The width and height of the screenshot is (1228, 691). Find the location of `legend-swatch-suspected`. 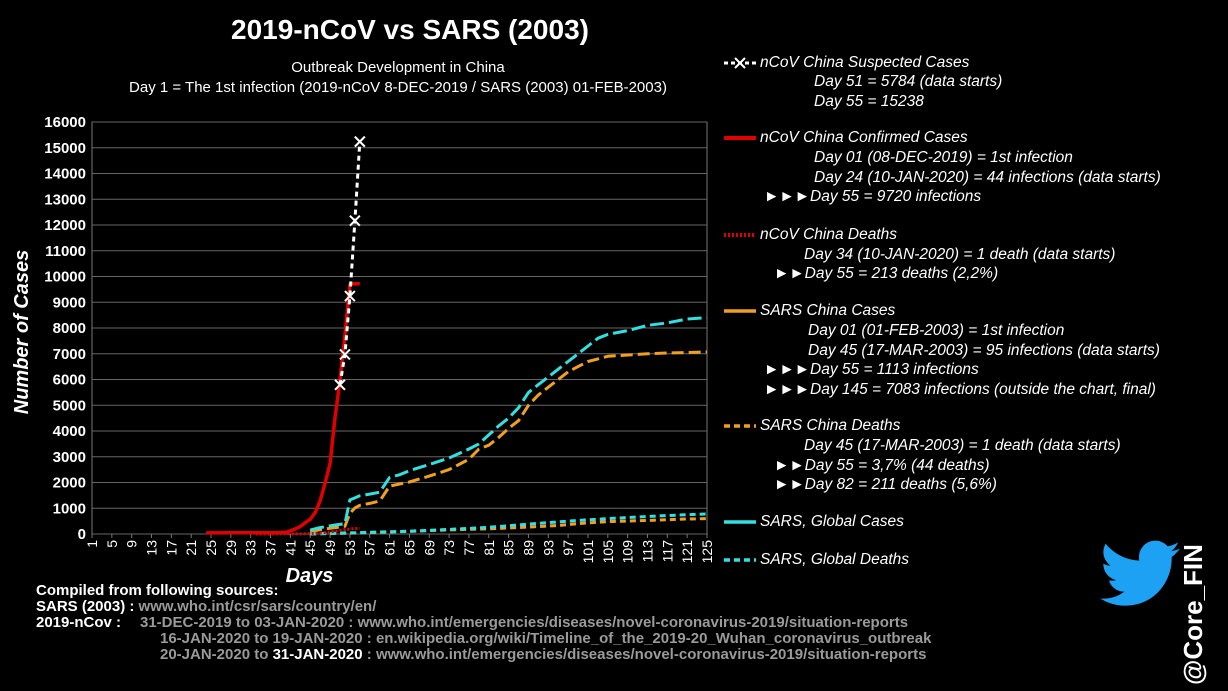

legend-swatch-suspected is located at coordinates (740, 63).